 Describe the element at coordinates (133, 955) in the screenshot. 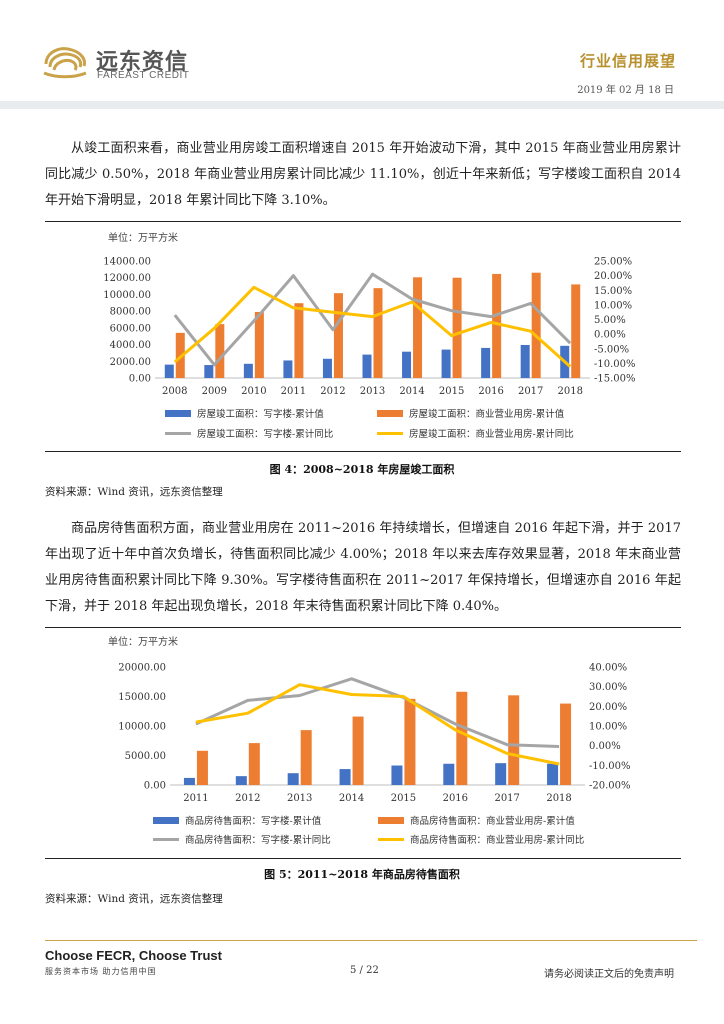

I see `footer-slogan: Choose FECR, Choose Trust` at that location.